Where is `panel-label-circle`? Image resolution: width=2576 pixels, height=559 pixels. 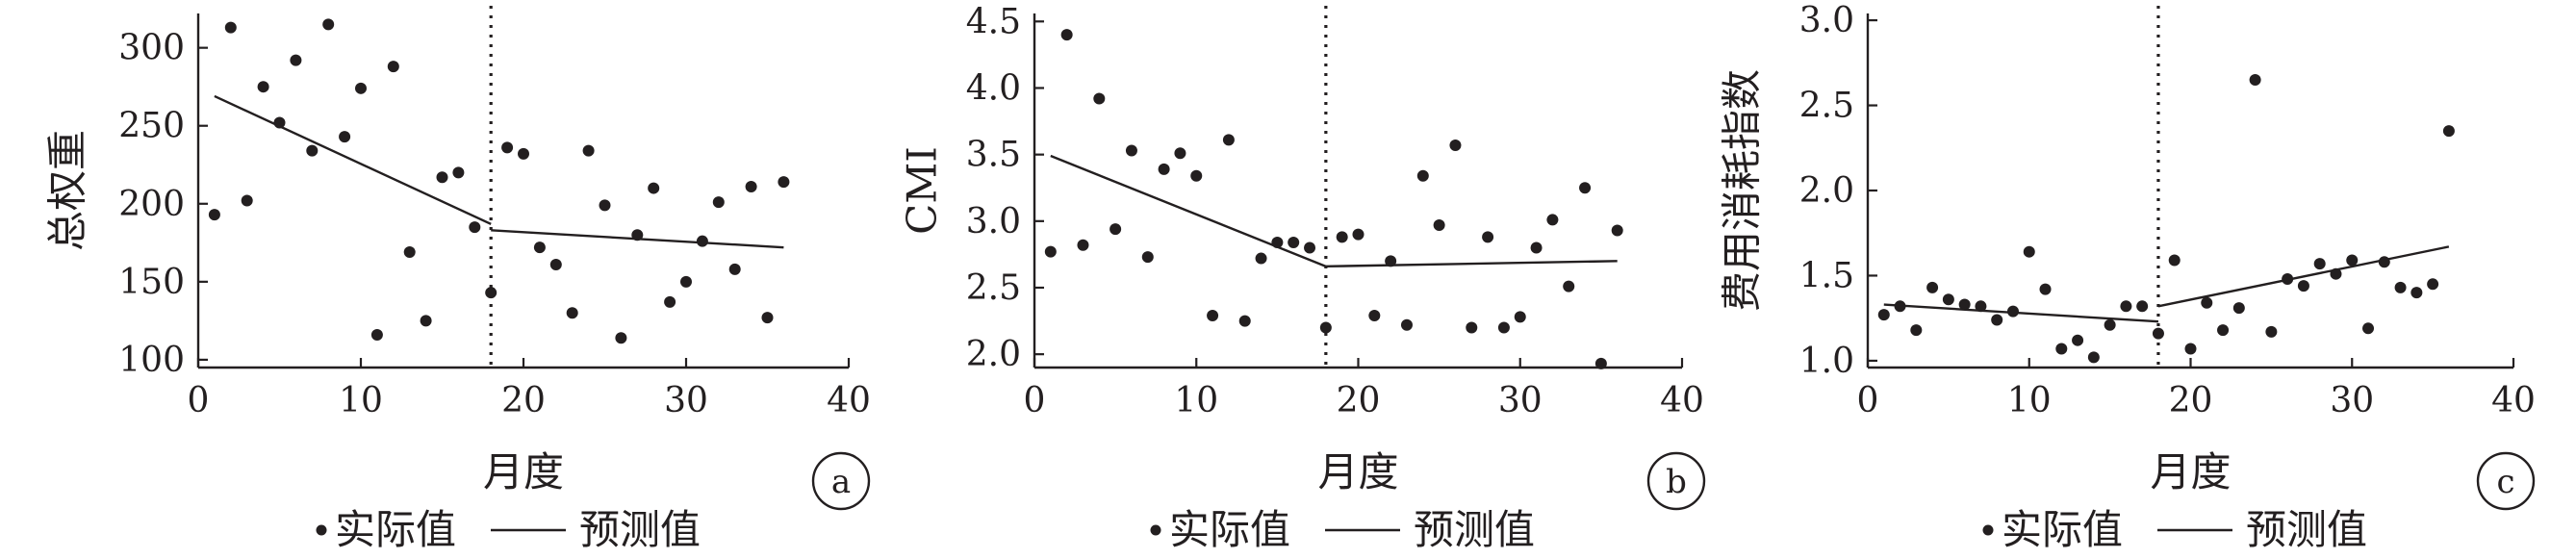
panel-label-circle is located at coordinates (2506, 481).